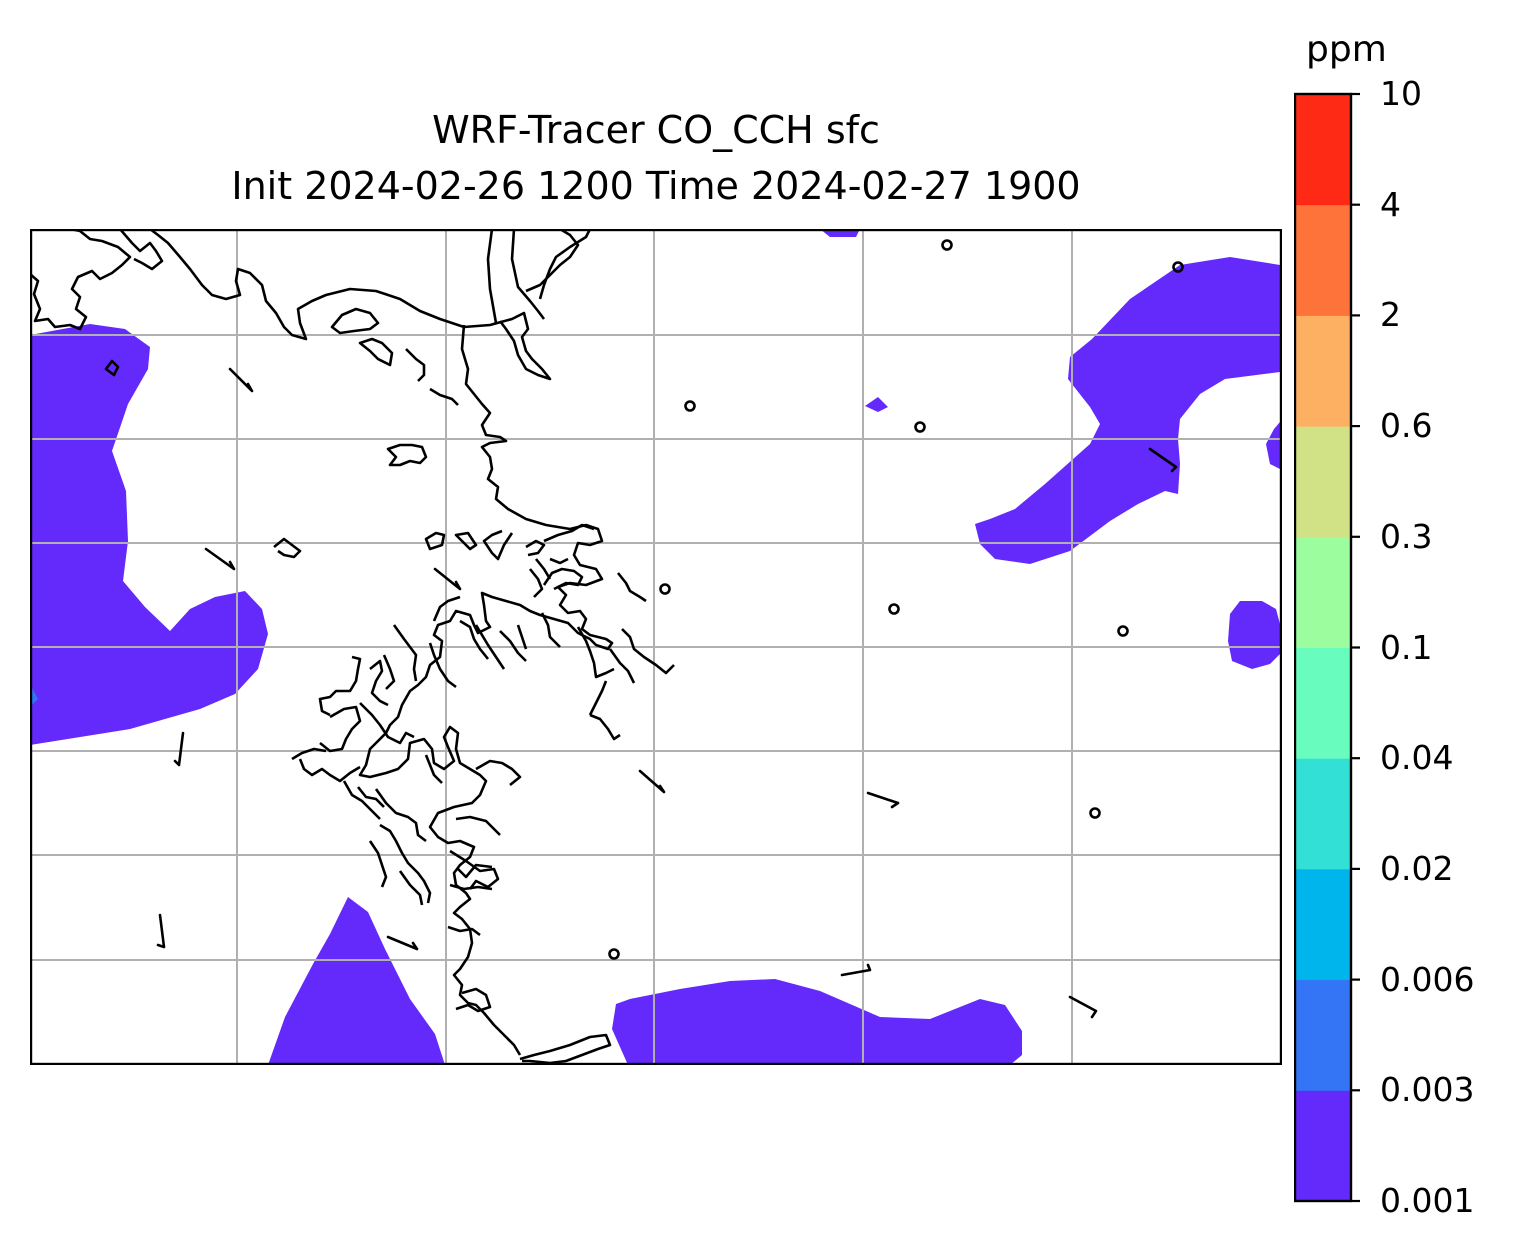 Image resolution: width=1528 pixels, height=1256 pixels. I want to click on colorbar-unit-label: ppm, so click(1346, 49).